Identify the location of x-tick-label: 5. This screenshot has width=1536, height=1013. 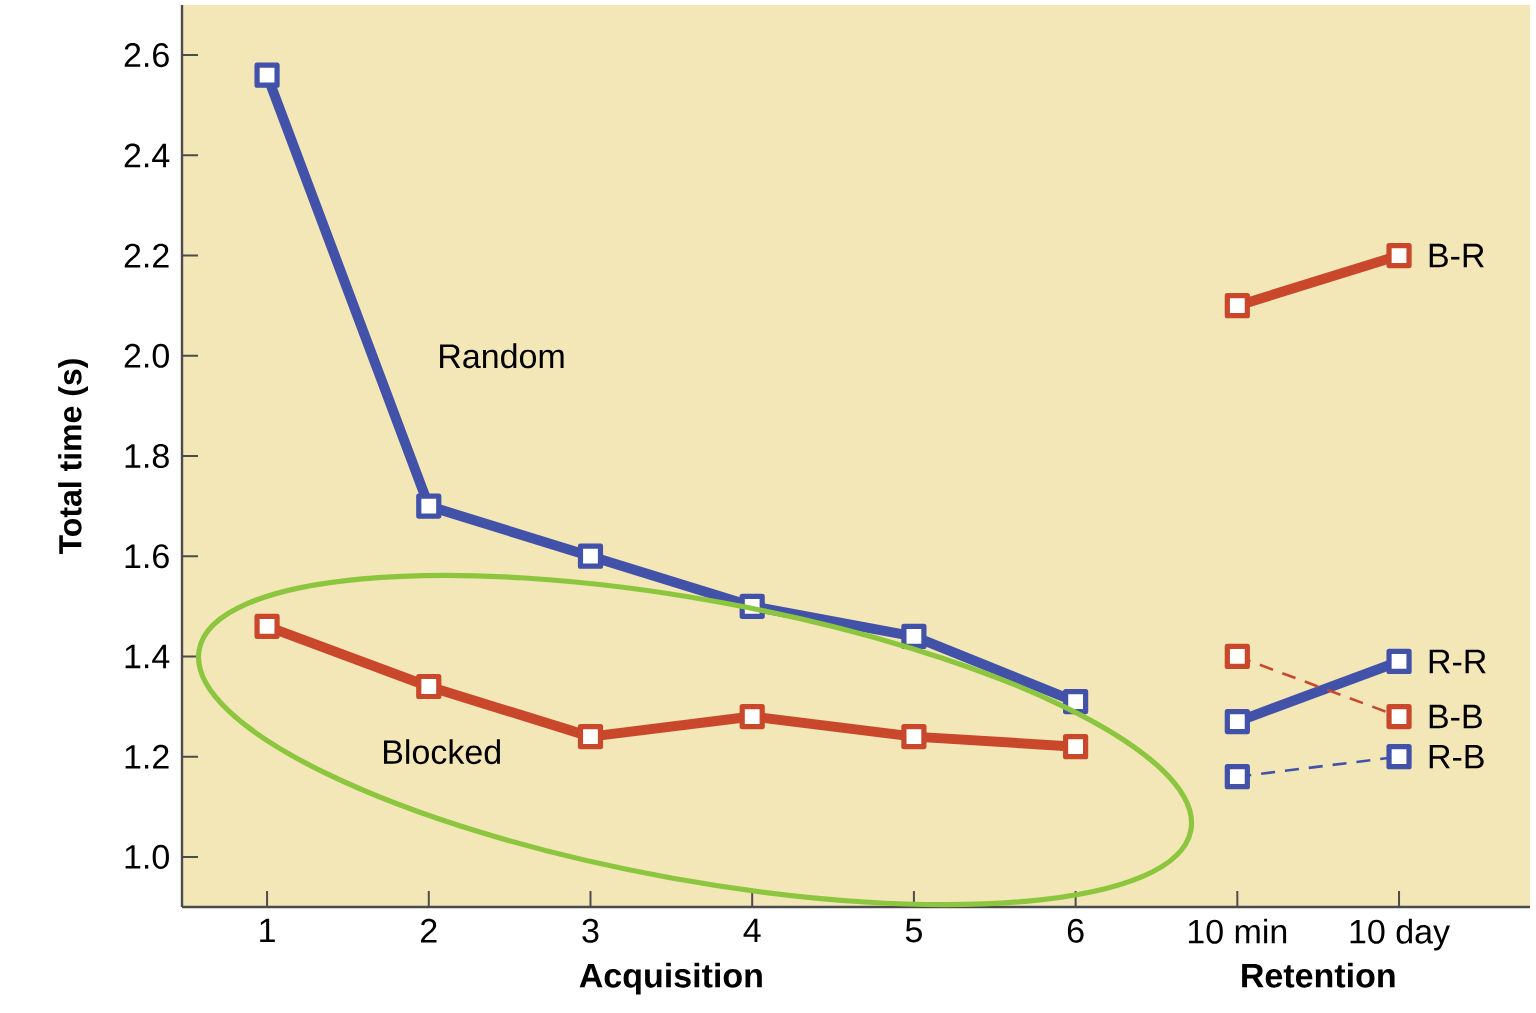
(913, 930).